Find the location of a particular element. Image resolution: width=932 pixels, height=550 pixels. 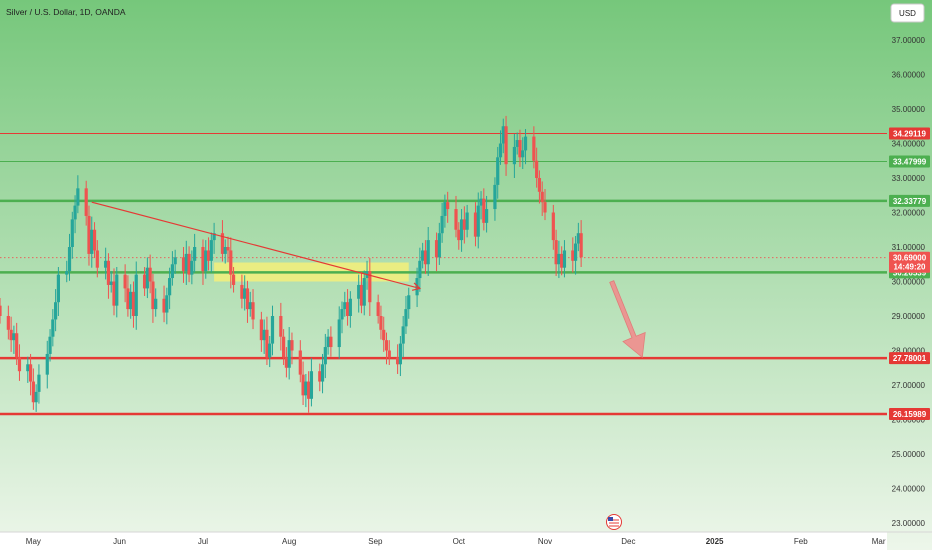

projection-down-arrow is located at coordinates (627, 319).